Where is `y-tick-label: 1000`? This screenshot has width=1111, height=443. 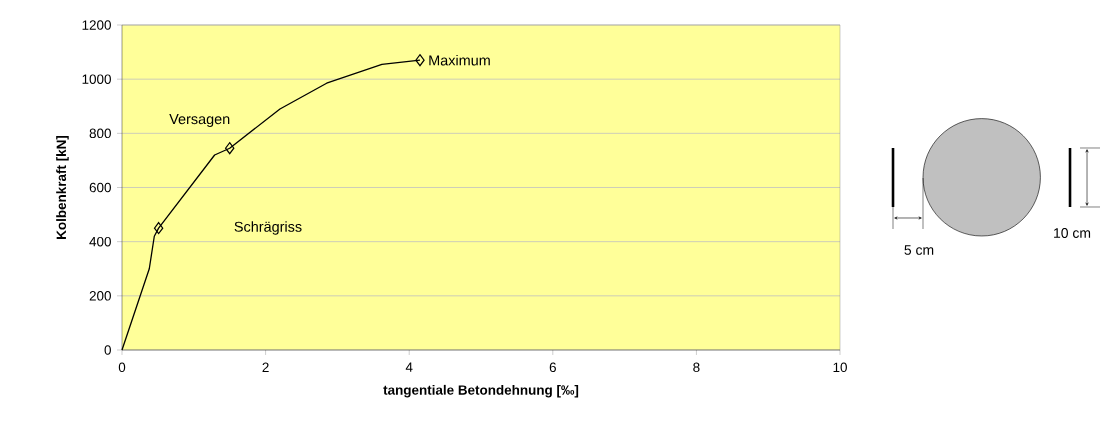 y-tick-label: 1000 is located at coordinates (96, 79).